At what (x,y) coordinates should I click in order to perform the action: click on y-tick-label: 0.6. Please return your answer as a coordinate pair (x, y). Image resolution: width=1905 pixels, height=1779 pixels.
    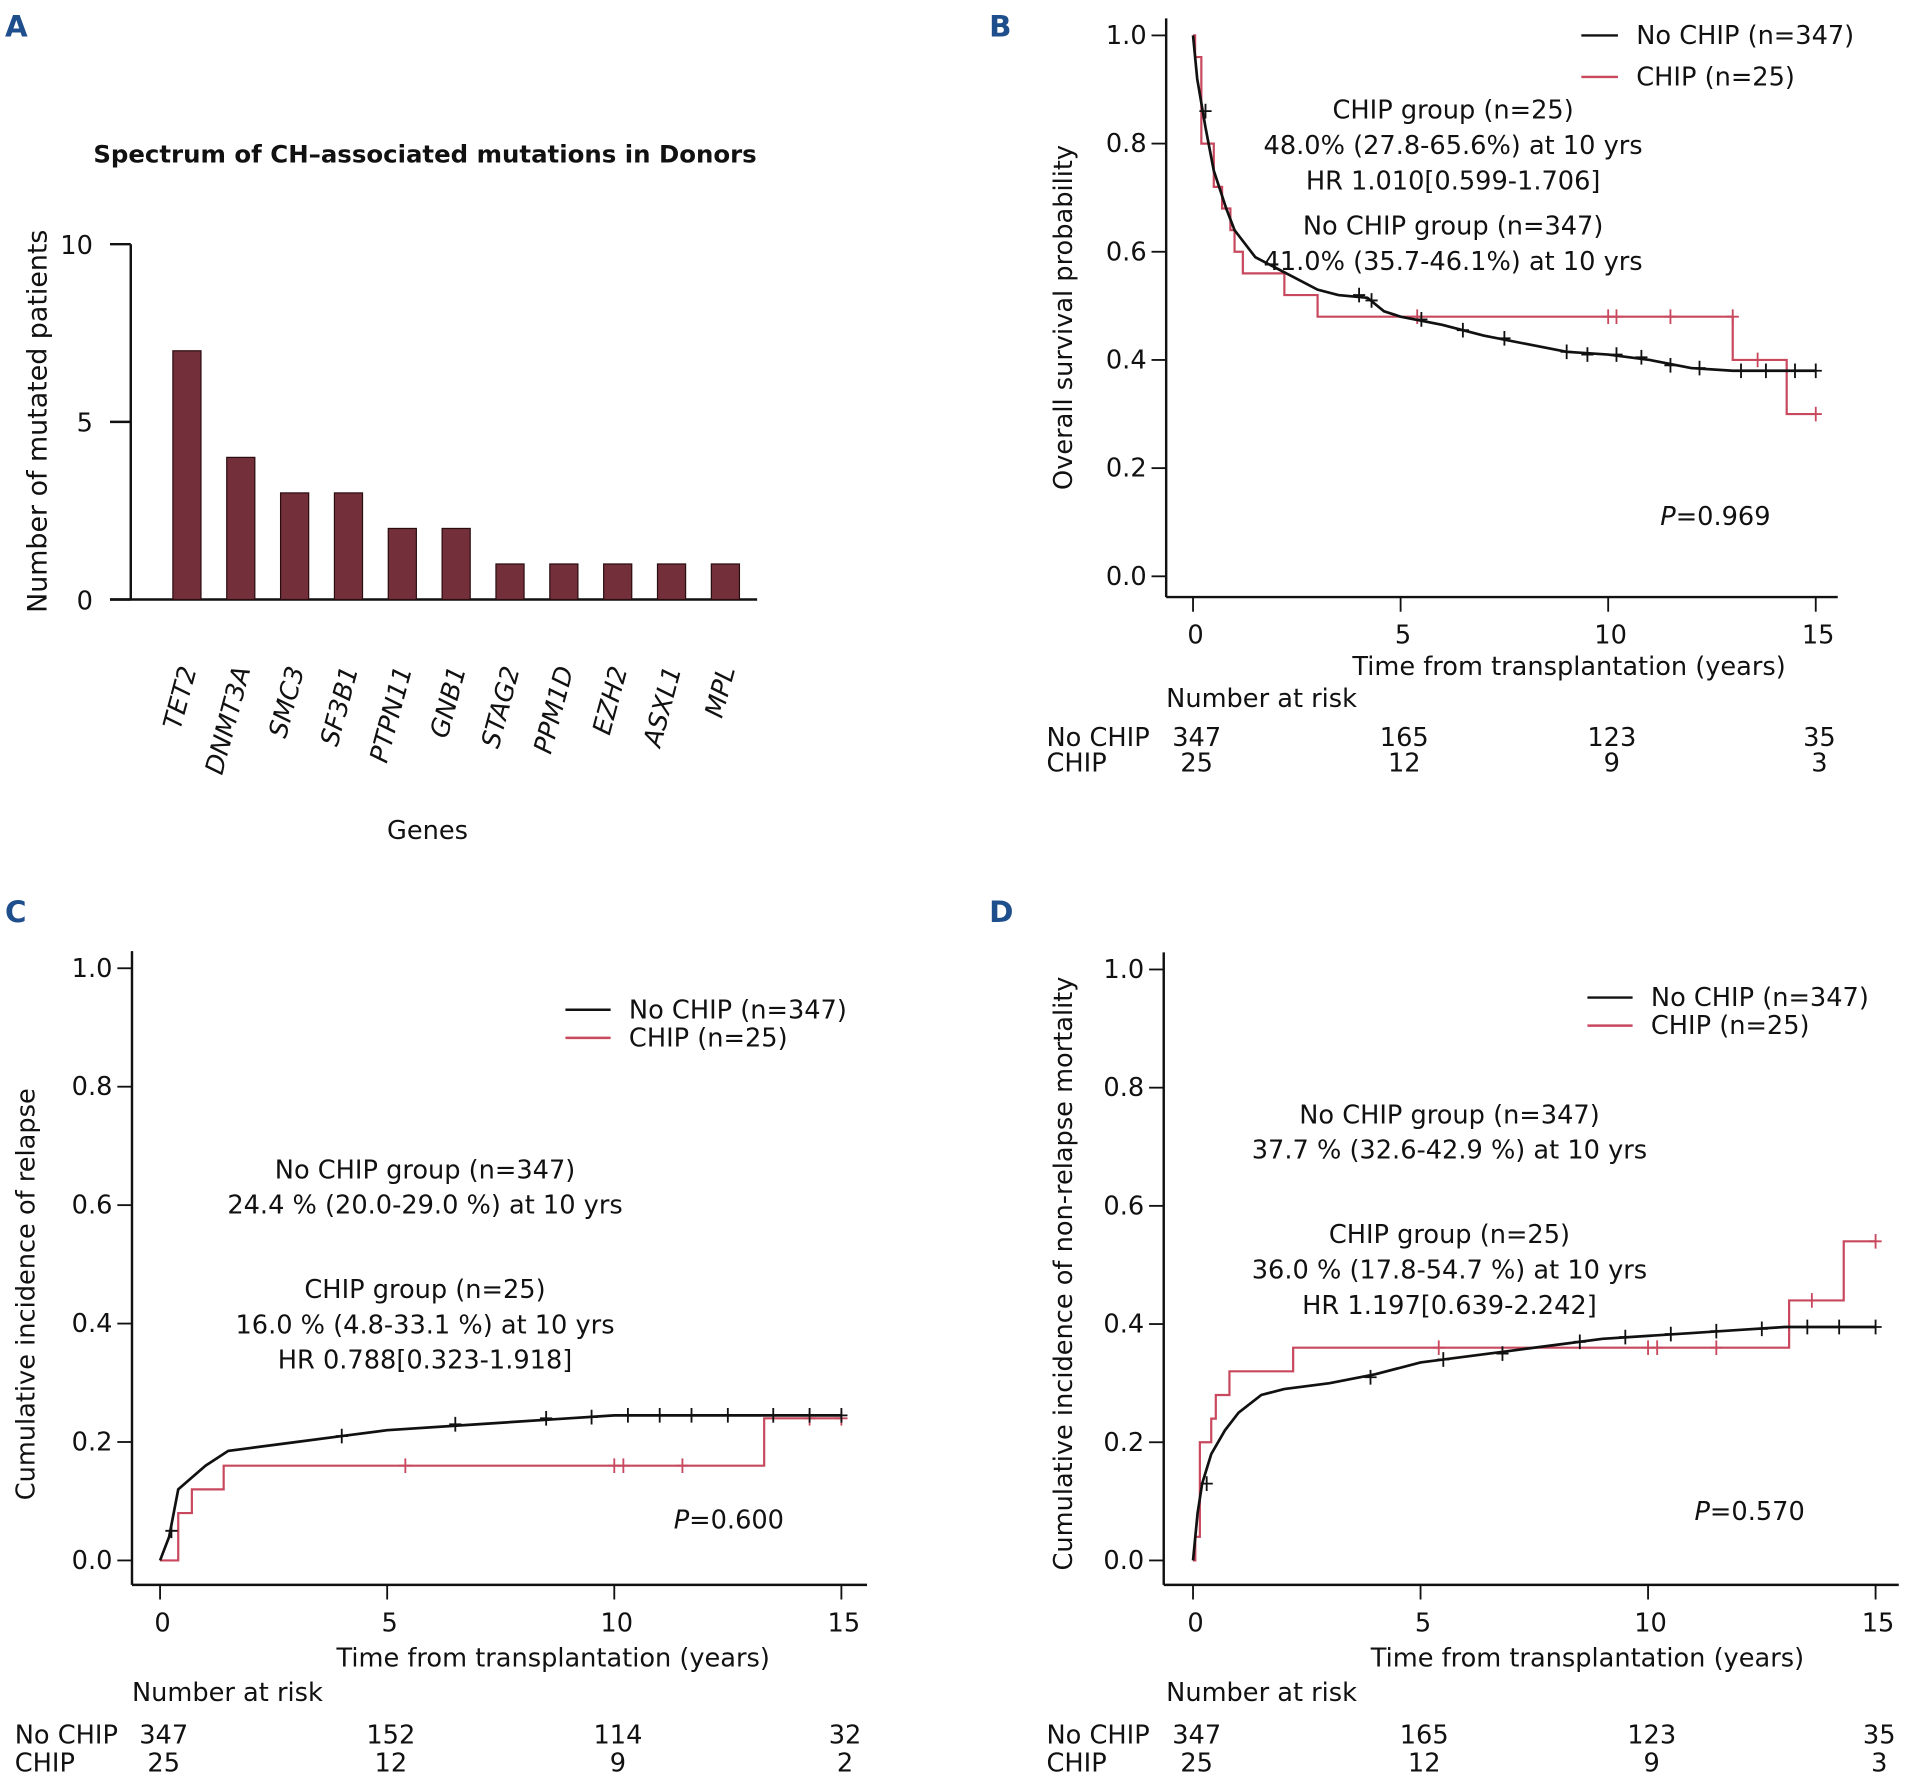
    Looking at the image, I should click on (1123, 1206).